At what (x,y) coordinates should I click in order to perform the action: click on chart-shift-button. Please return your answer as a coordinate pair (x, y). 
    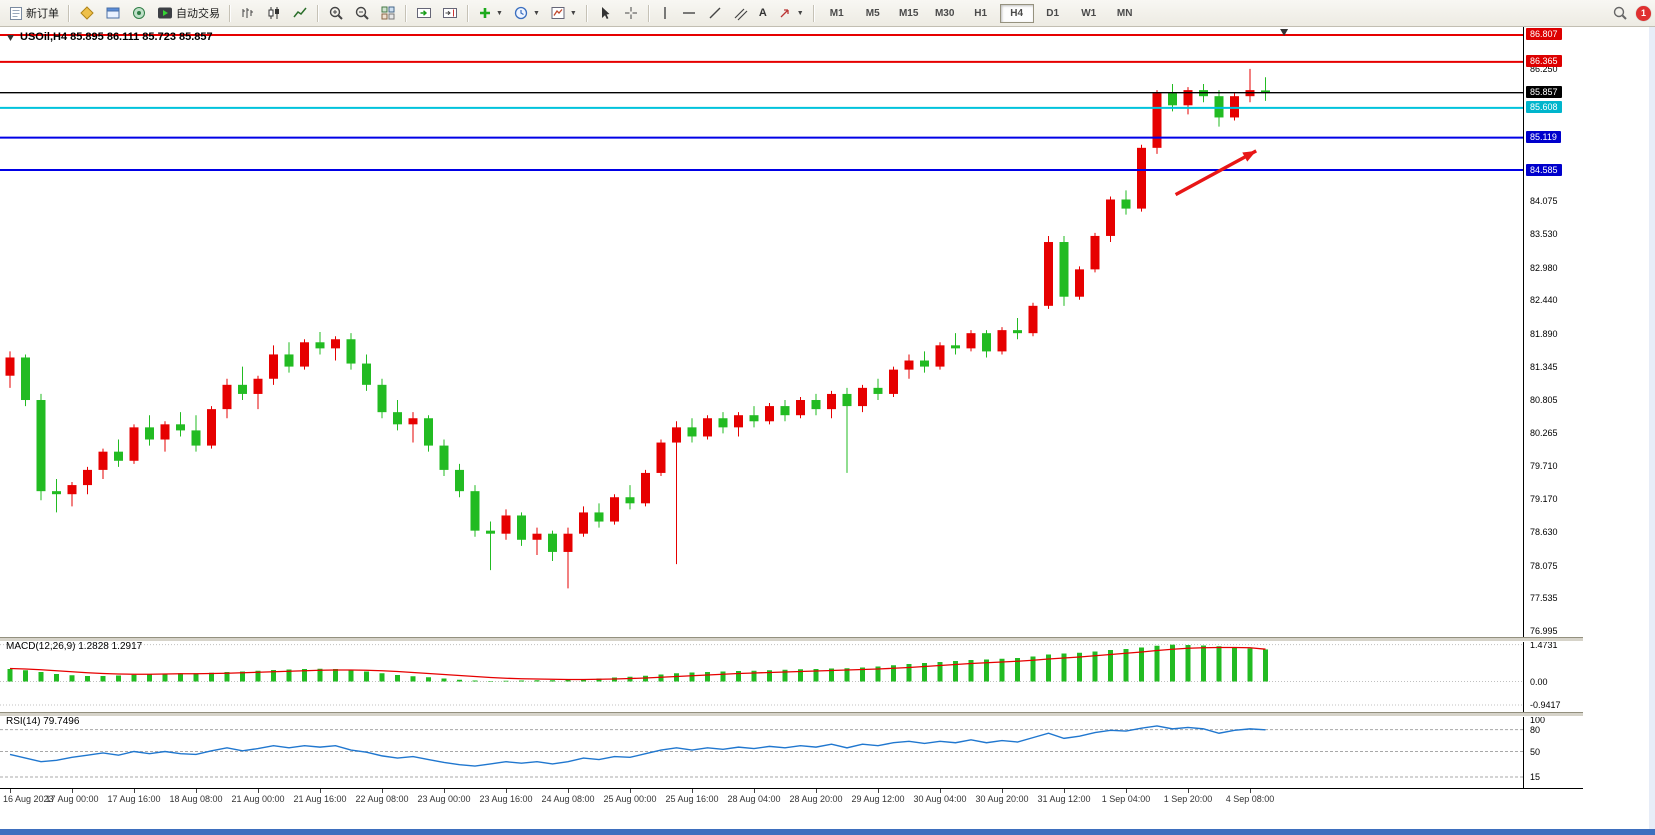
    Looking at the image, I should click on (450, 13).